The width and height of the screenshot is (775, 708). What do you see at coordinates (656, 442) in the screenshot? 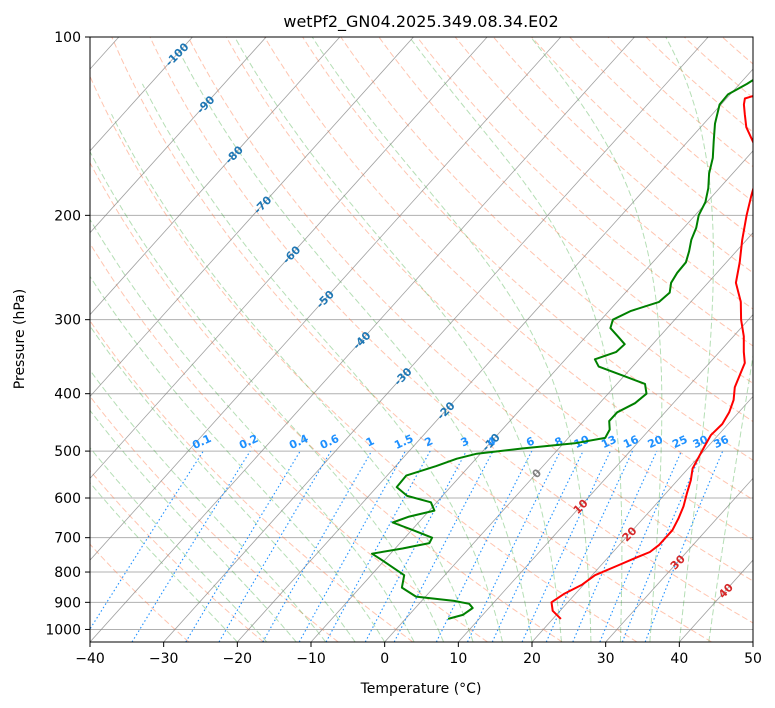
I see `mixing-ratio-label: 20` at bounding box center [656, 442].